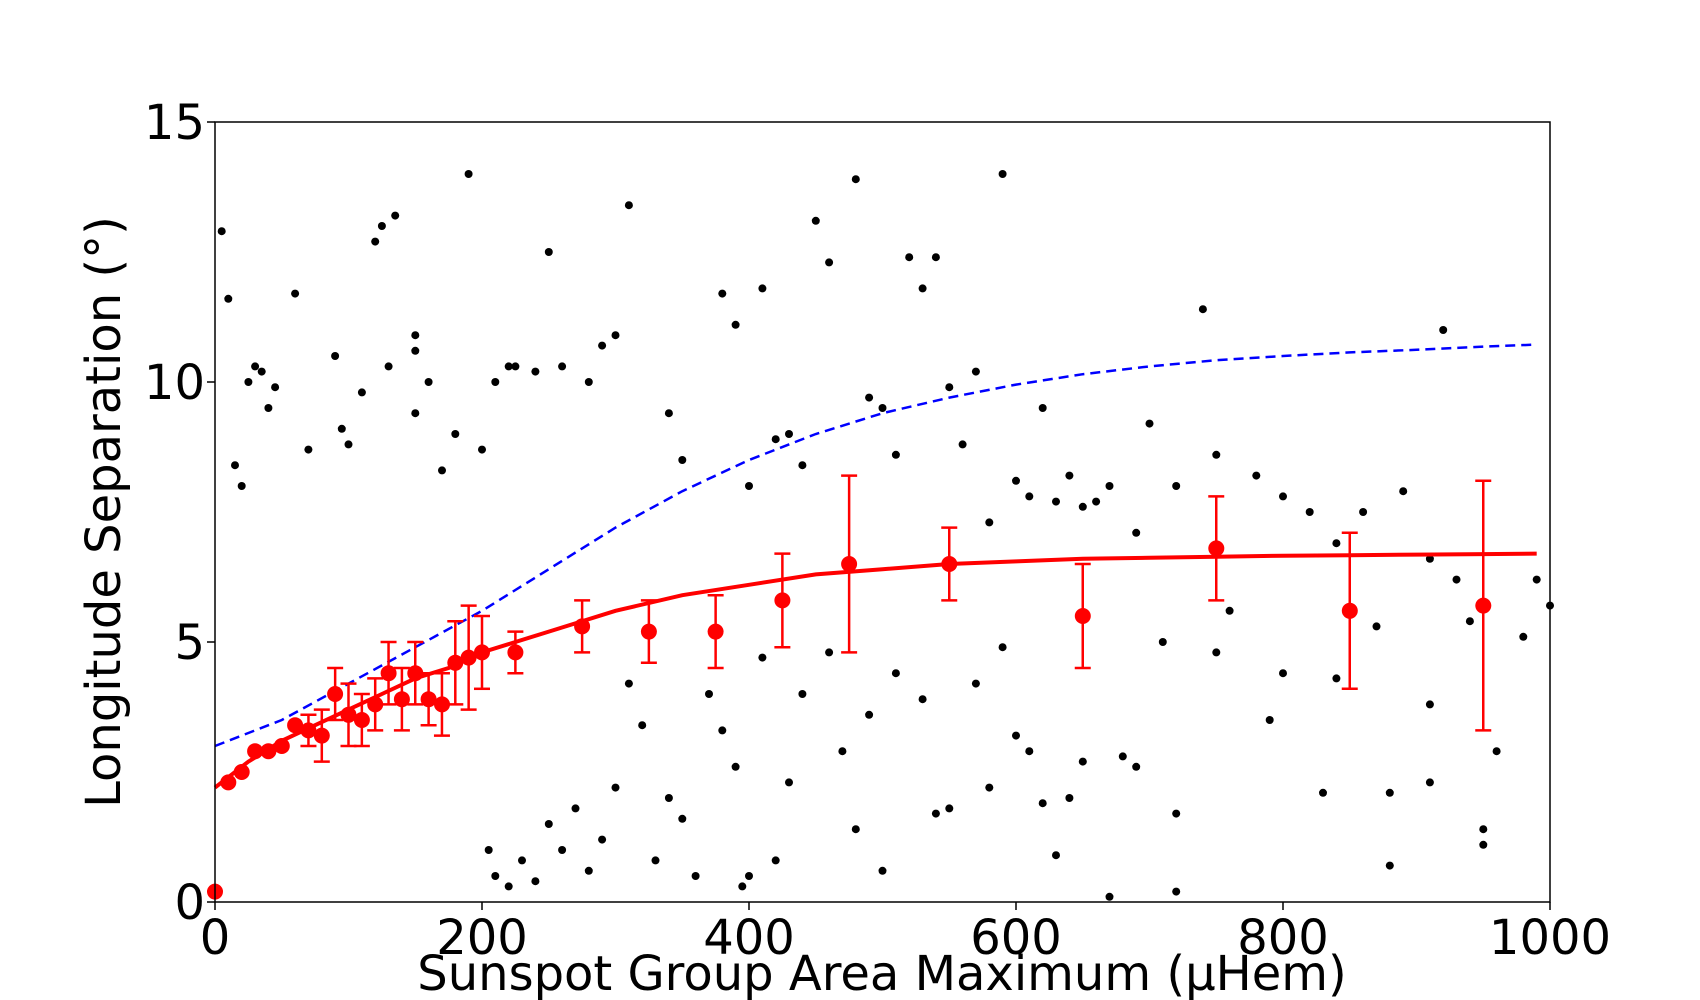 The width and height of the screenshot is (1700, 1000). I want to click on y-tick-label: 5, so click(189, 643).